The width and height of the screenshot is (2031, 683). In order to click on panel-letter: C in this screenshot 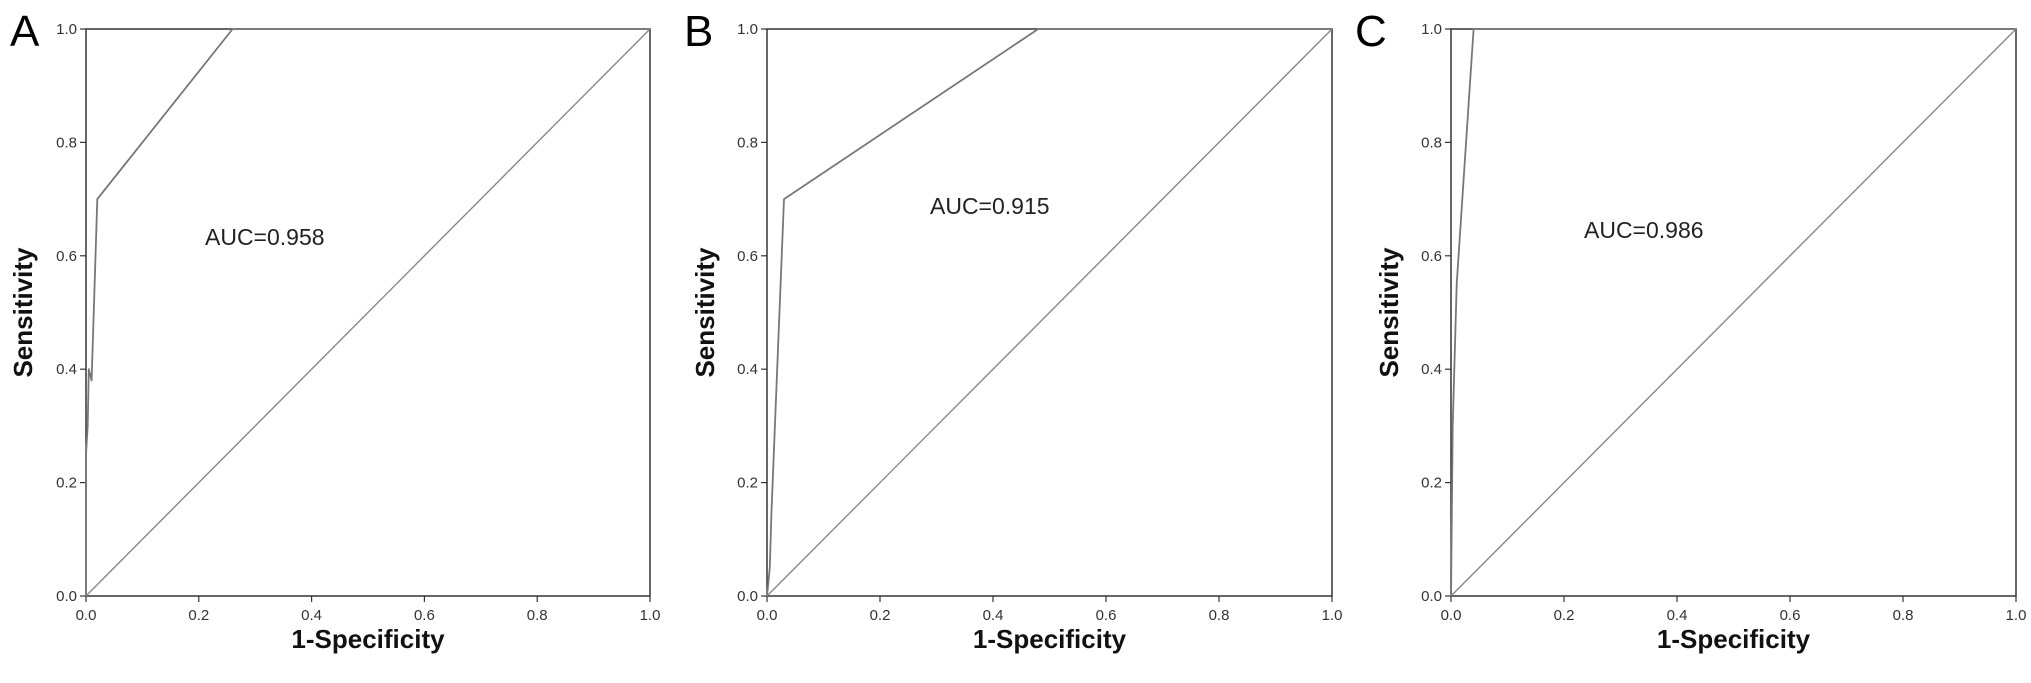, I will do `click(1371, 31)`.